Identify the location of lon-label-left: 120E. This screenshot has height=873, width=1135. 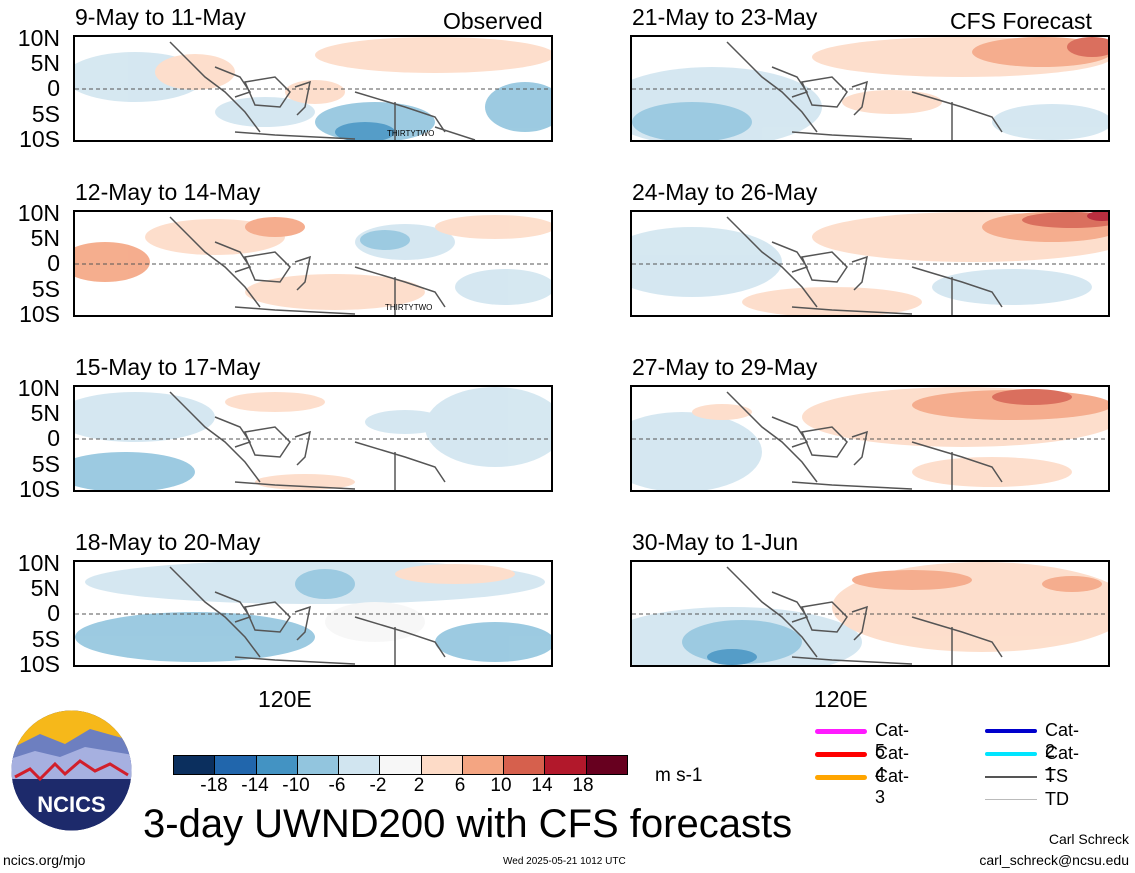
(285, 699).